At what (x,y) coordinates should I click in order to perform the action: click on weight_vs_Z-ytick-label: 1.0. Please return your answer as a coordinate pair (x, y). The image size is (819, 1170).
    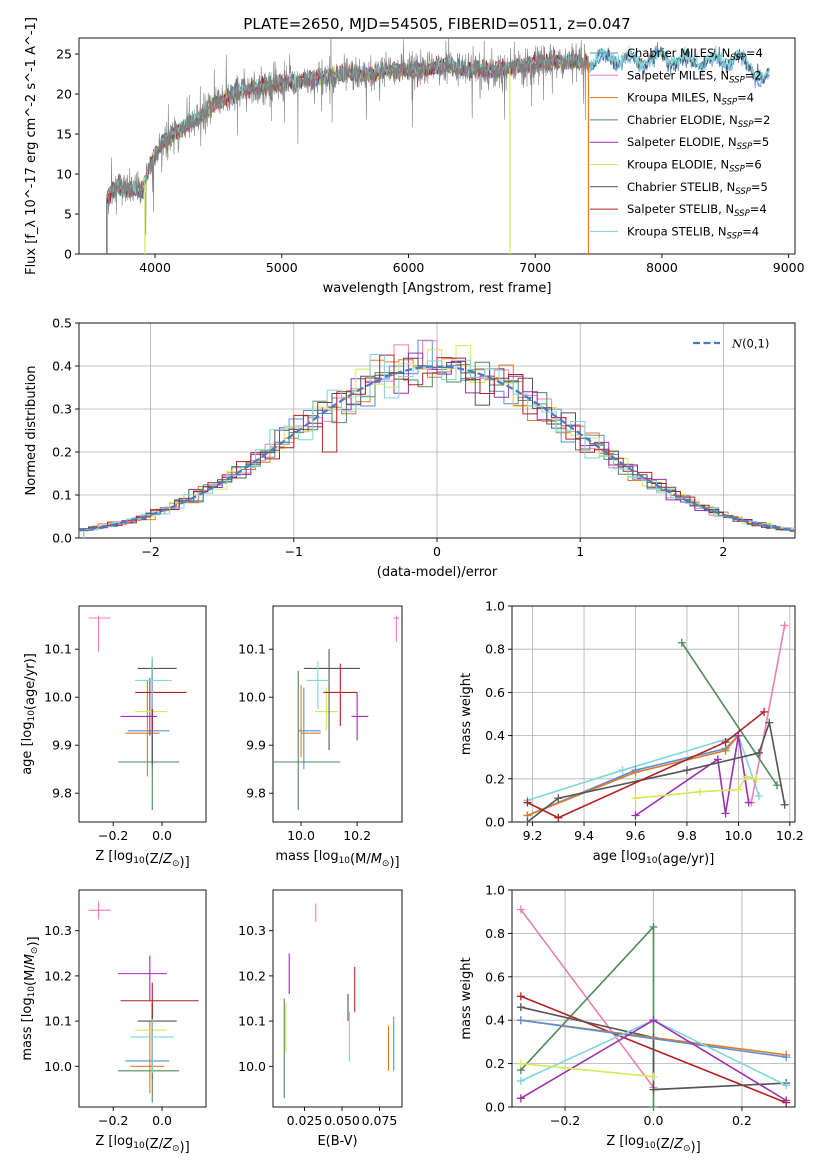
    Looking at the image, I should click on (495, 890).